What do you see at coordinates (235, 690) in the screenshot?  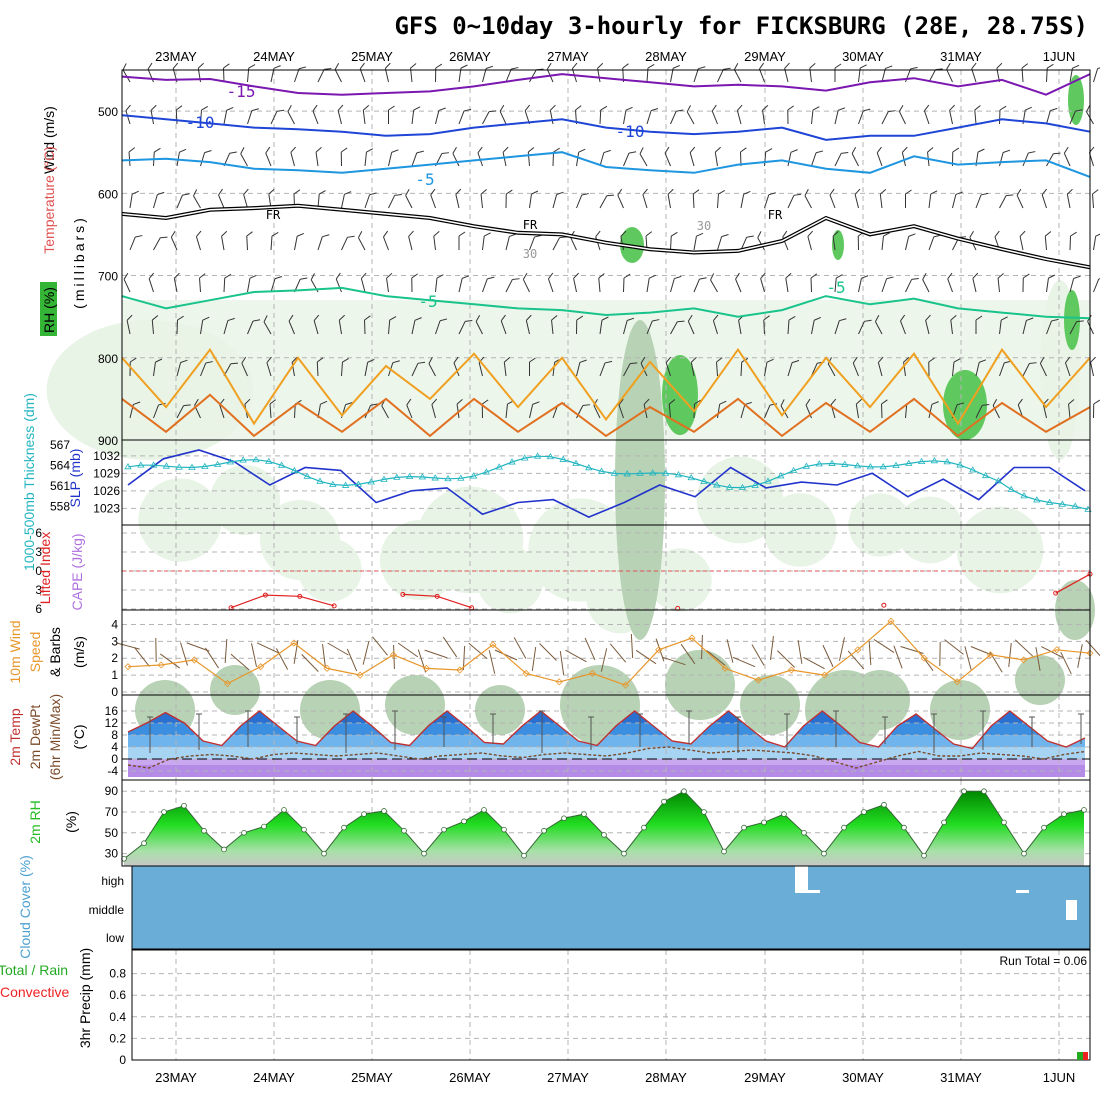 I see `rh-mid-area` at bounding box center [235, 690].